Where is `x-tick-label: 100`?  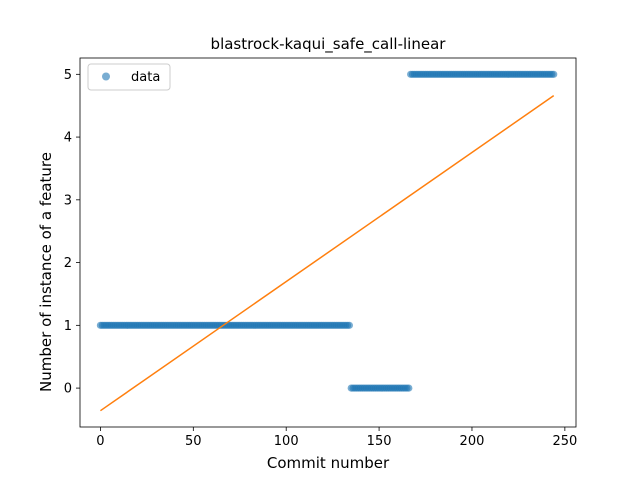 x-tick-label: 100 is located at coordinates (286, 441).